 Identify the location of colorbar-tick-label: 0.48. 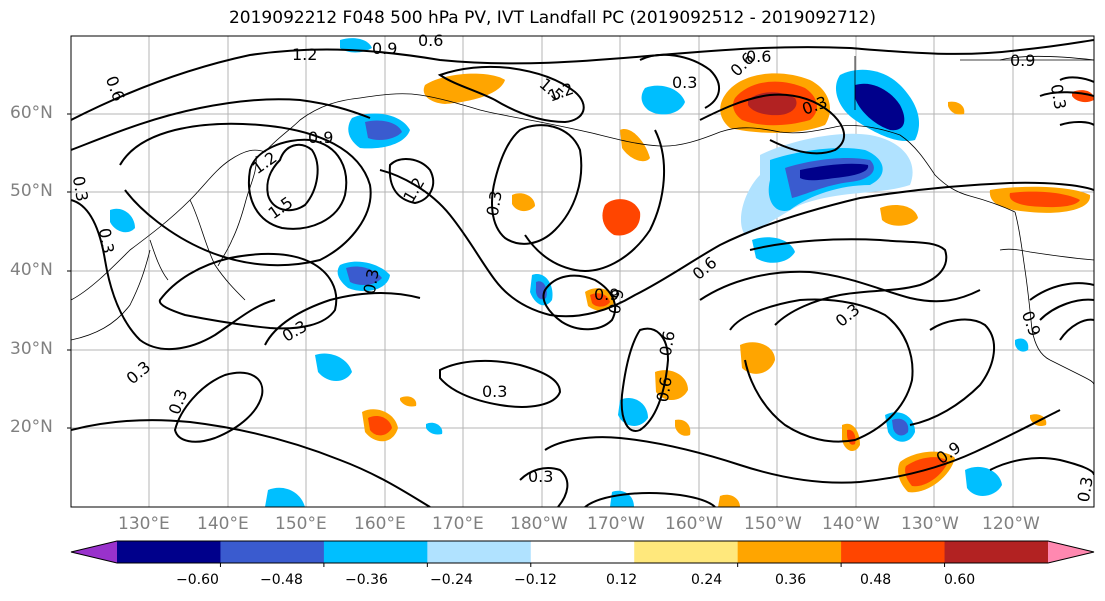
(876, 580).